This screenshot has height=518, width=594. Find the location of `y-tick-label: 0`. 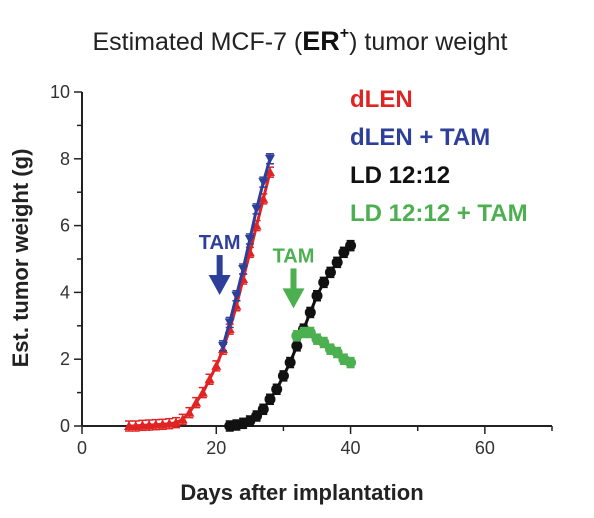

y-tick-label: 0 is located at coordinates (65, 426).